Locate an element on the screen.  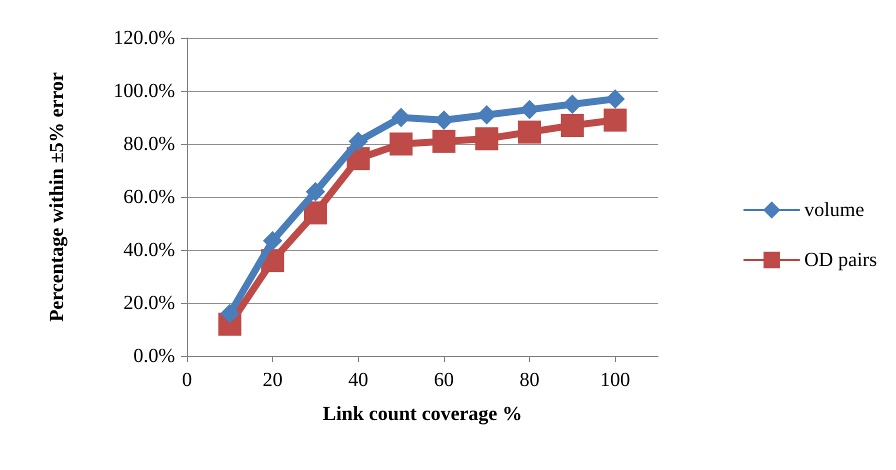
y-tick-label: 60.0% is located at coordinates (149, 197).